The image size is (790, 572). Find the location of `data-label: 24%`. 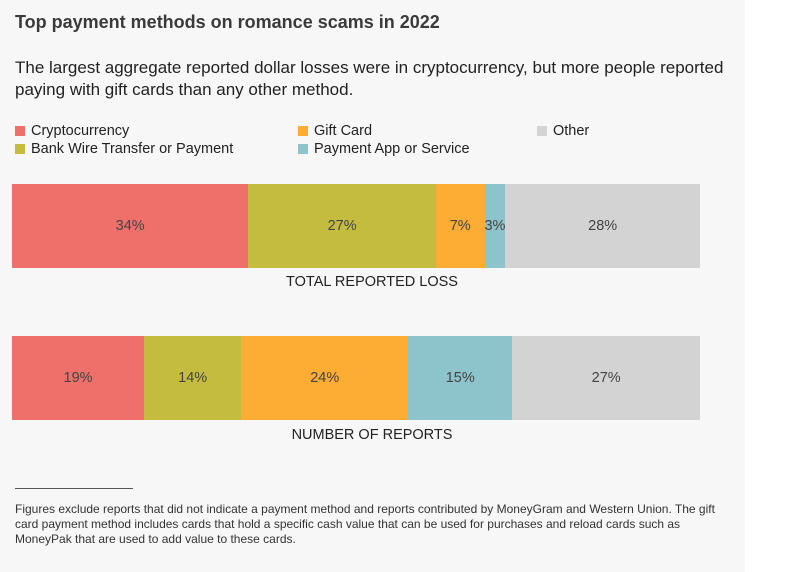

data-label: 24% is located at coordinates (325, 378).